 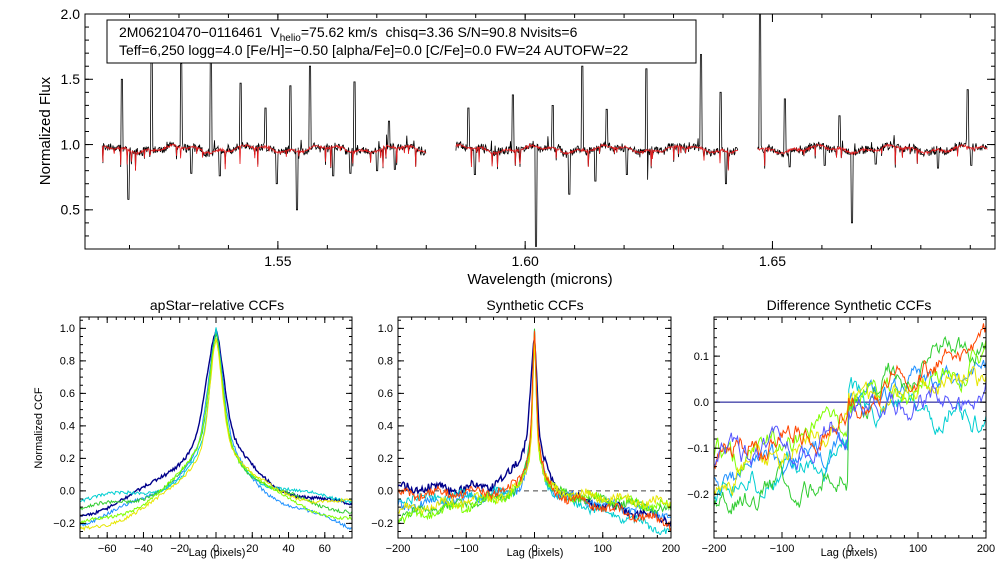 I want to click on ccf-difference-xlabel: Lag (pixels), so click(x=849, y=553).